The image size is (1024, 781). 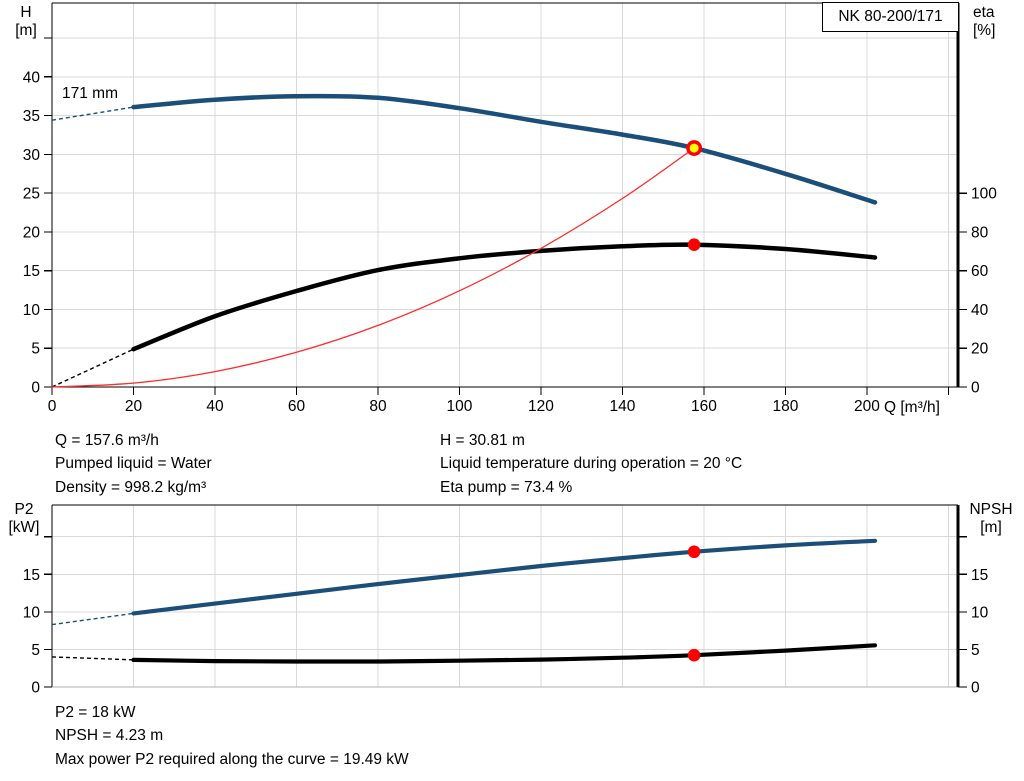 I want to click on duty-point-marker, so click(x=694, y=148).